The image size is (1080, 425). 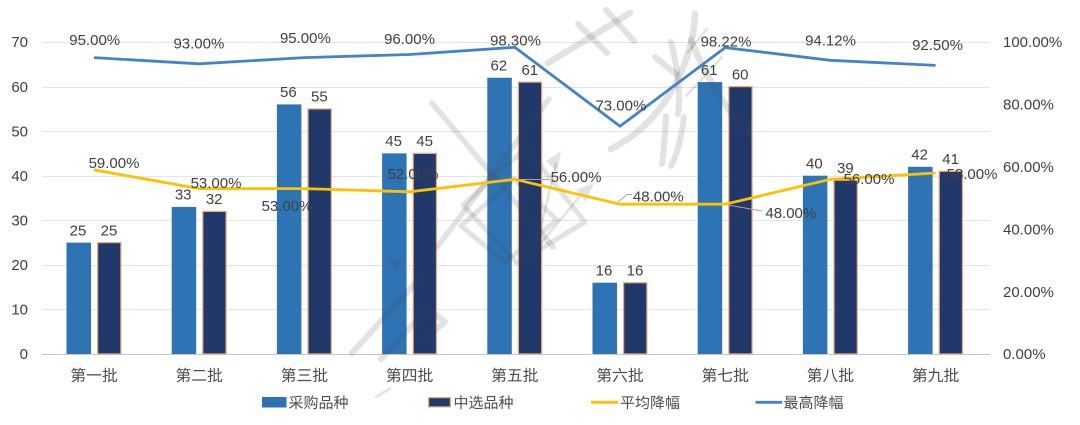 What do you see at coordinates (1032, 42) in the screenshot?
I see `svg-text: 100.00%` at bounding box center [1032, 42].